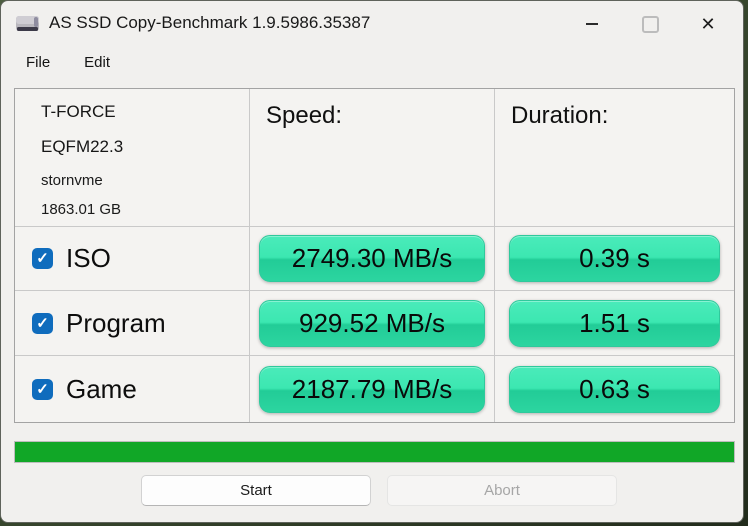  I want to click on device-capacity: 1863.01 GB, so click(81, 209).